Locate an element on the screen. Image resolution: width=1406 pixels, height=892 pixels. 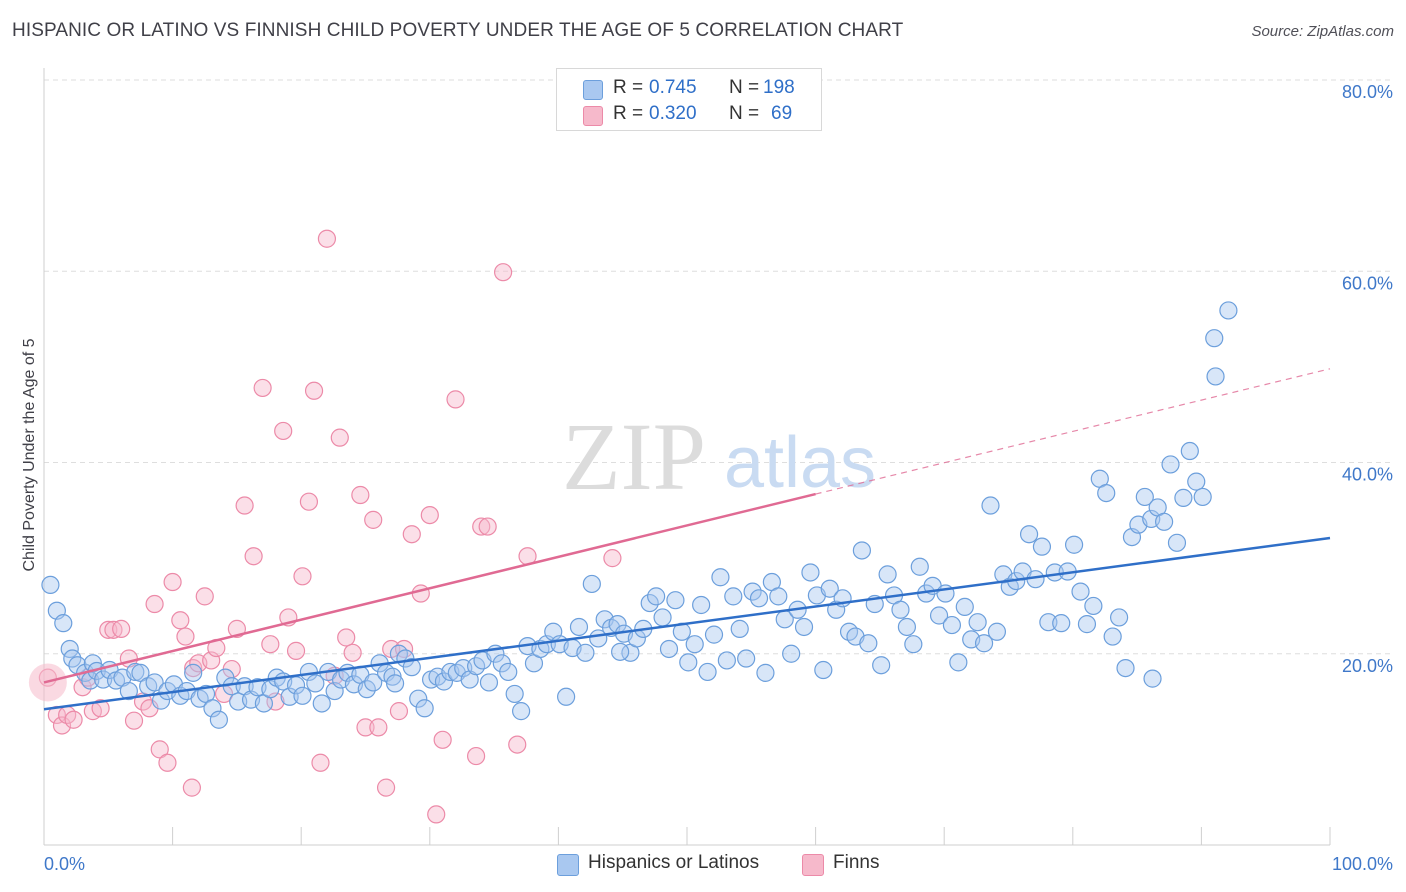
y-tick-label: 40.0% is located at coordinates (1367, 475).